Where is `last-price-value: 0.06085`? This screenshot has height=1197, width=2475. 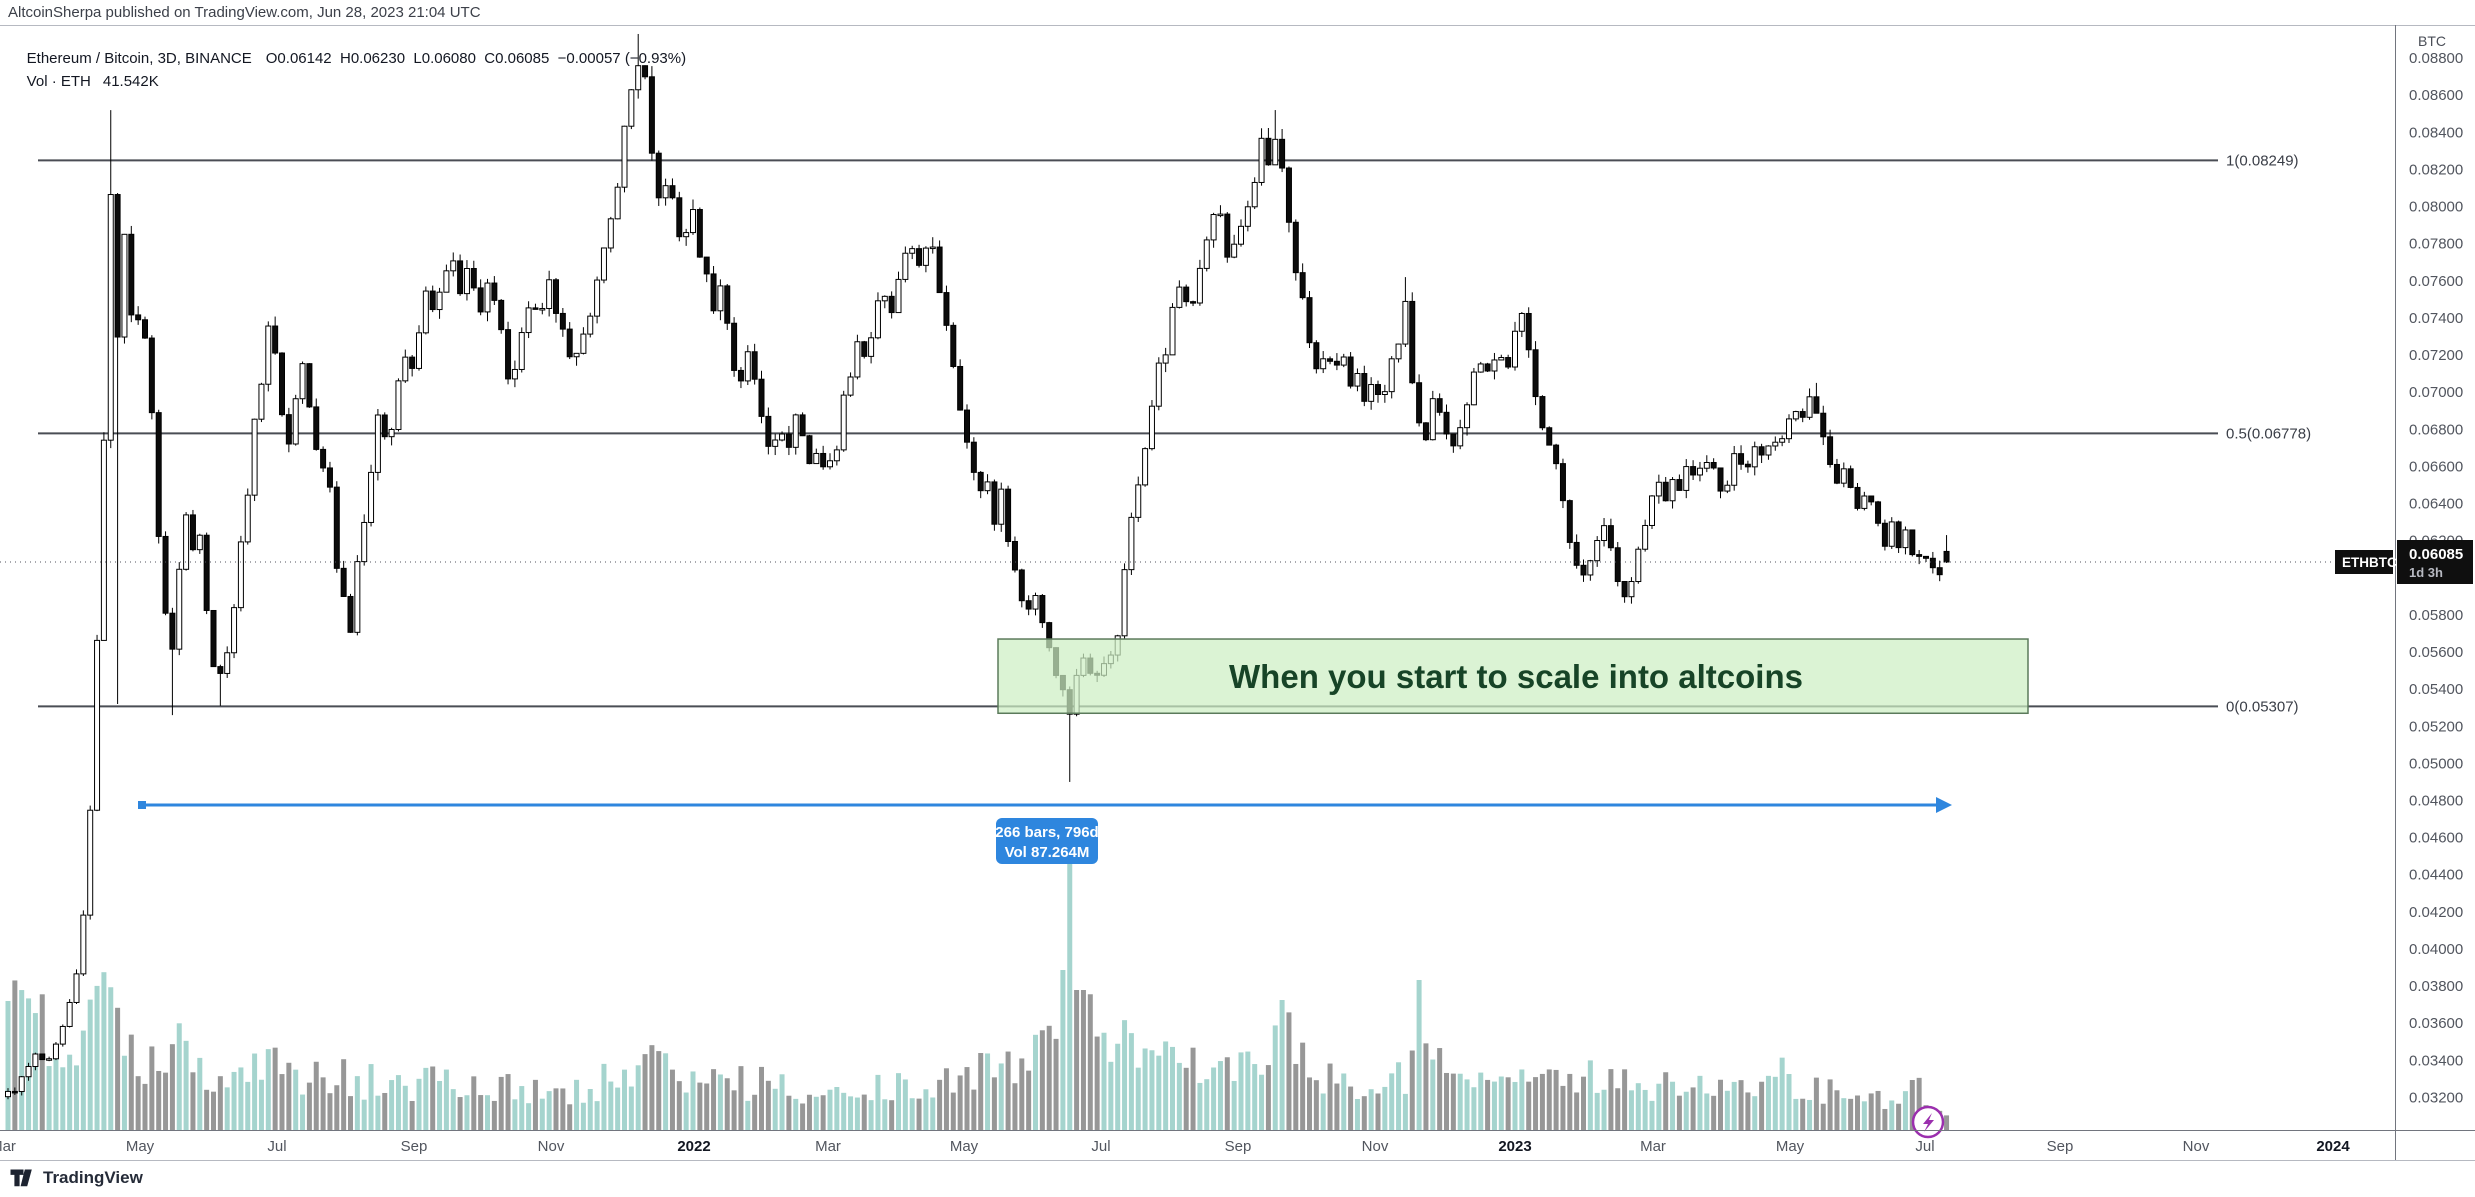 last-price-value: 0.06085 is located at coordinates (2436, 554).